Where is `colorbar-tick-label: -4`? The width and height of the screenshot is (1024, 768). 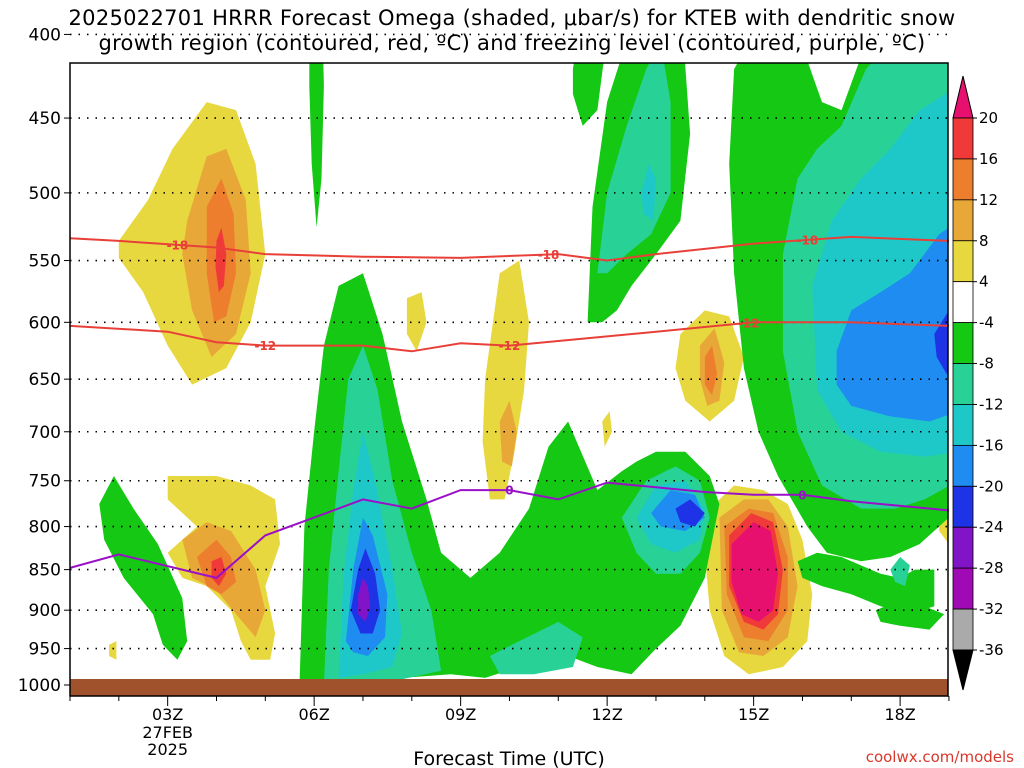
colorbar-tick-label: -4 is located at coordinates (986, 323).